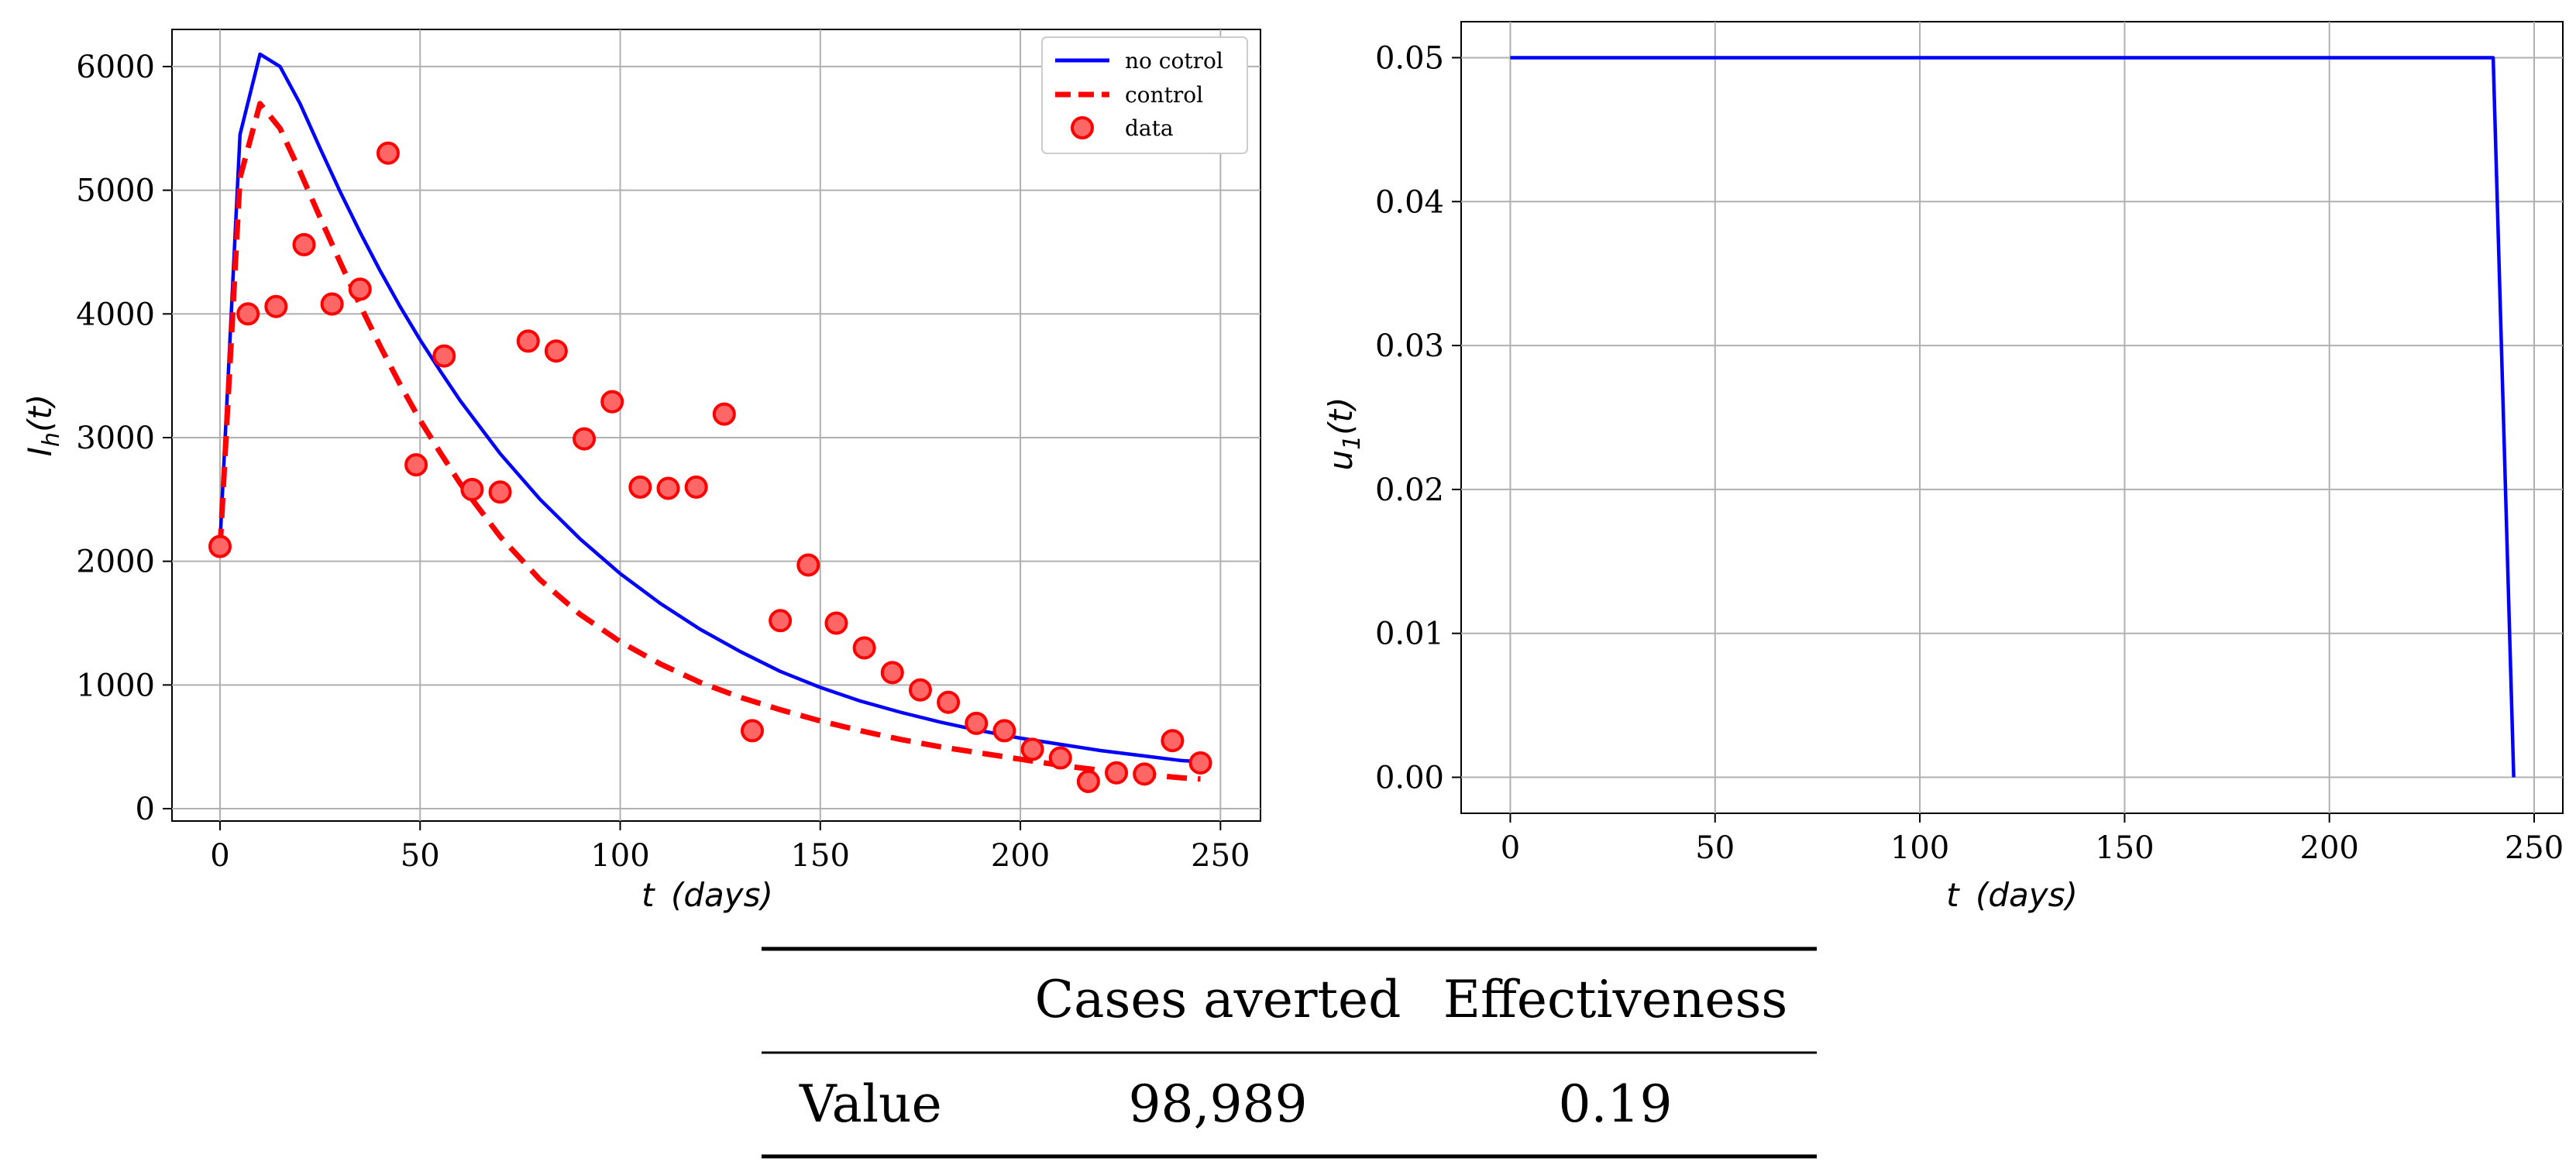 Image resolution: width=2576 pixels, height=1175 pixels. What do you see at coordinates (115, 439) in the screenshot?
I see `y-tick-label: 3000` at bounding box center [115, 439].